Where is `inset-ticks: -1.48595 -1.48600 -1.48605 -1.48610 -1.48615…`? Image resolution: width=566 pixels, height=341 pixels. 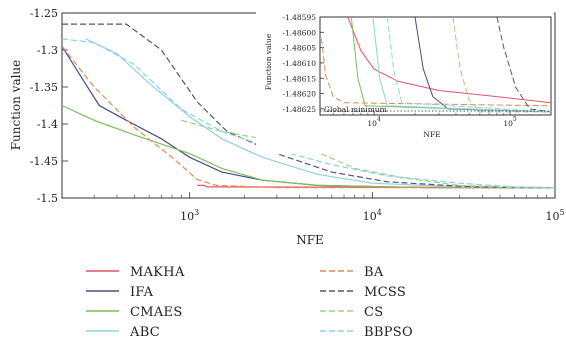
inset-ticks: -1.48595 -1.48600 -1.48605 -1.48610 -1.48615… is located at coordinates (399, 70).